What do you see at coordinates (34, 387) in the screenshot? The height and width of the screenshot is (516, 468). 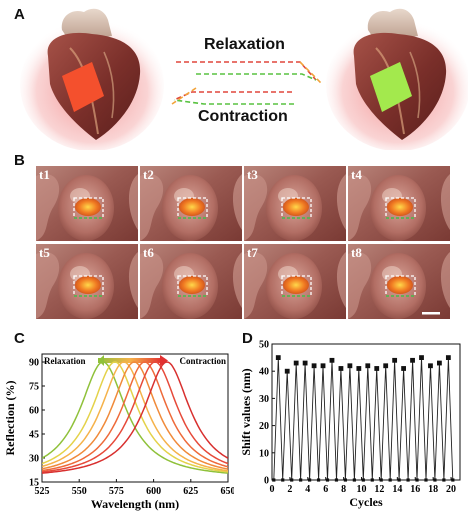 I see `y-tick-label: 75` at bounding box center [34, 387].